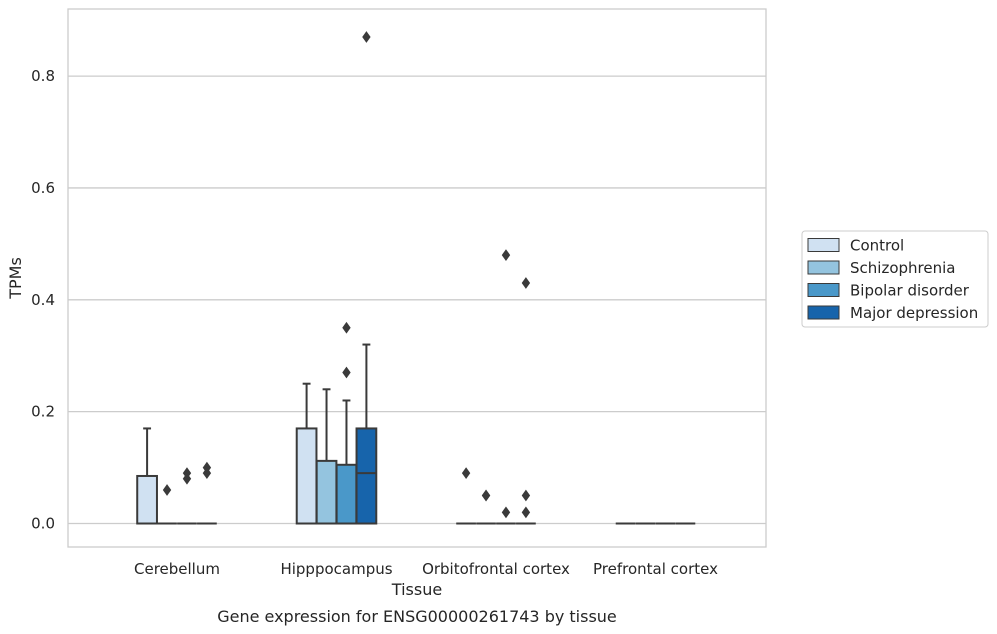 This screenshot has width=997, height=634. Describe the element at coordinates (877, 246) in the screenshot. I see `legend-label: Control` at that location.